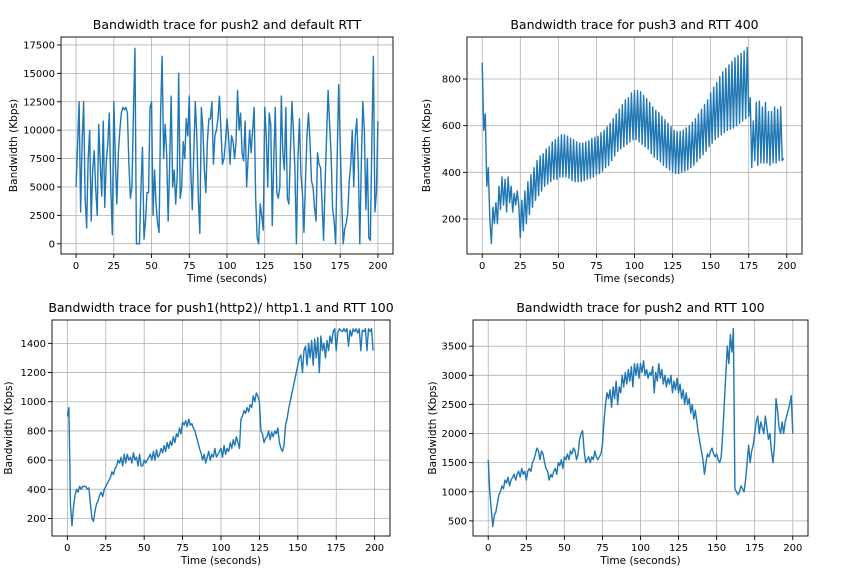  I want to click on chart-title: Bandwidth trace for push3 and RTT 400, so click(634, 24).